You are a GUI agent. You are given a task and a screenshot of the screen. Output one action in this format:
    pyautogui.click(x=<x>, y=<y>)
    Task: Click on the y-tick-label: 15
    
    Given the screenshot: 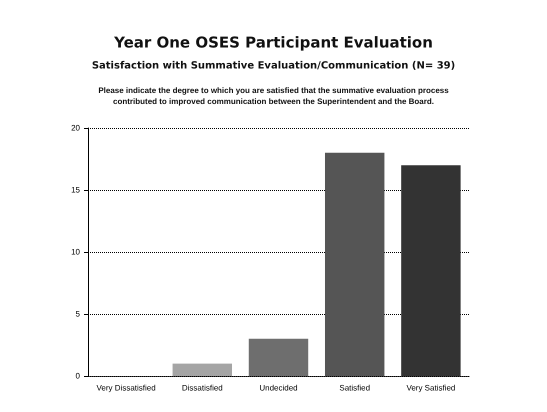 What is the action you would take?
    pyautogui.click(x=76, y=190)
    